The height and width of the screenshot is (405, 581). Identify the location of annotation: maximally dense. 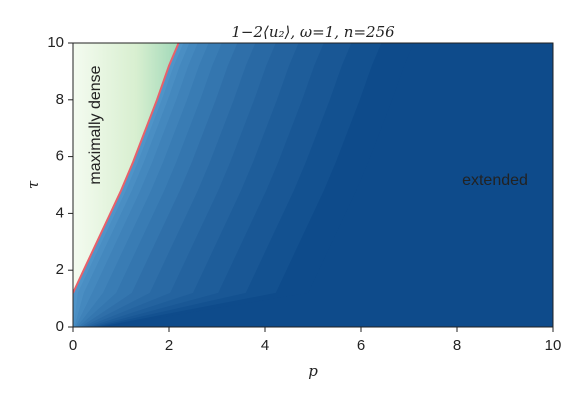
(95, 124).